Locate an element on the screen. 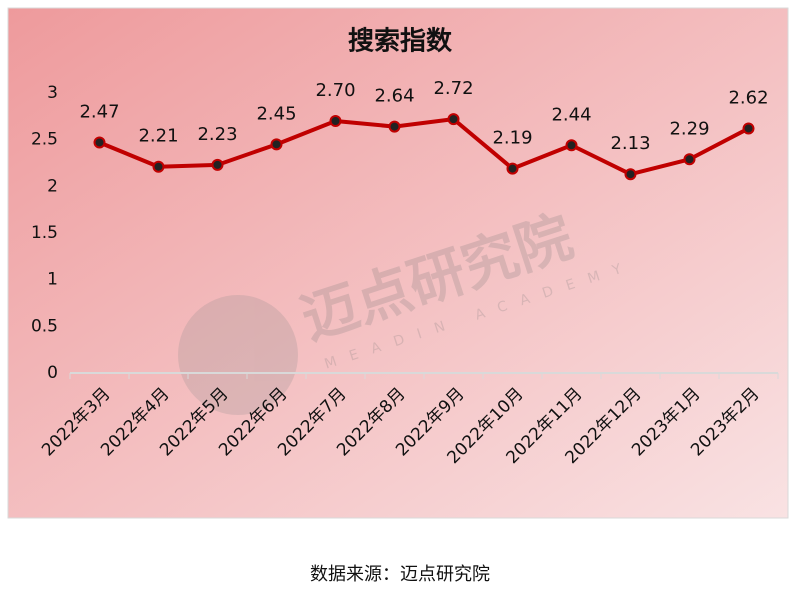  data-label: 2.62 is located at coordinates (748, 97).